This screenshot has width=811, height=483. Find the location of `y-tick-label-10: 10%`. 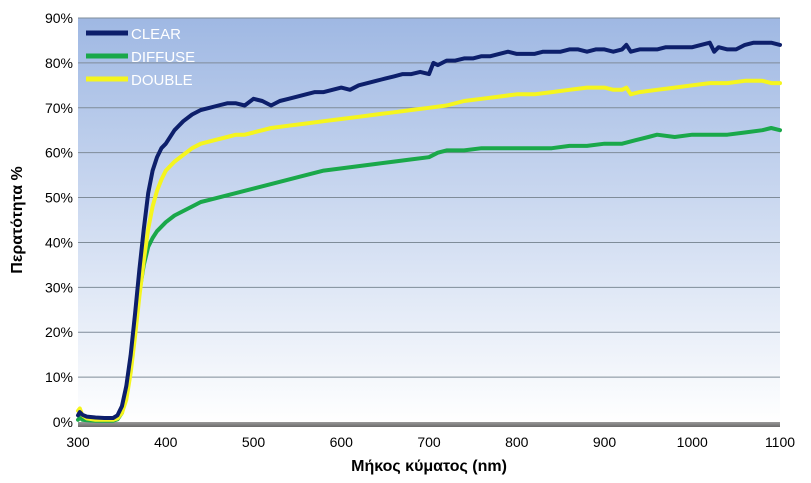

y-tick-label-10: 10% is located at coordinates (59, 377).